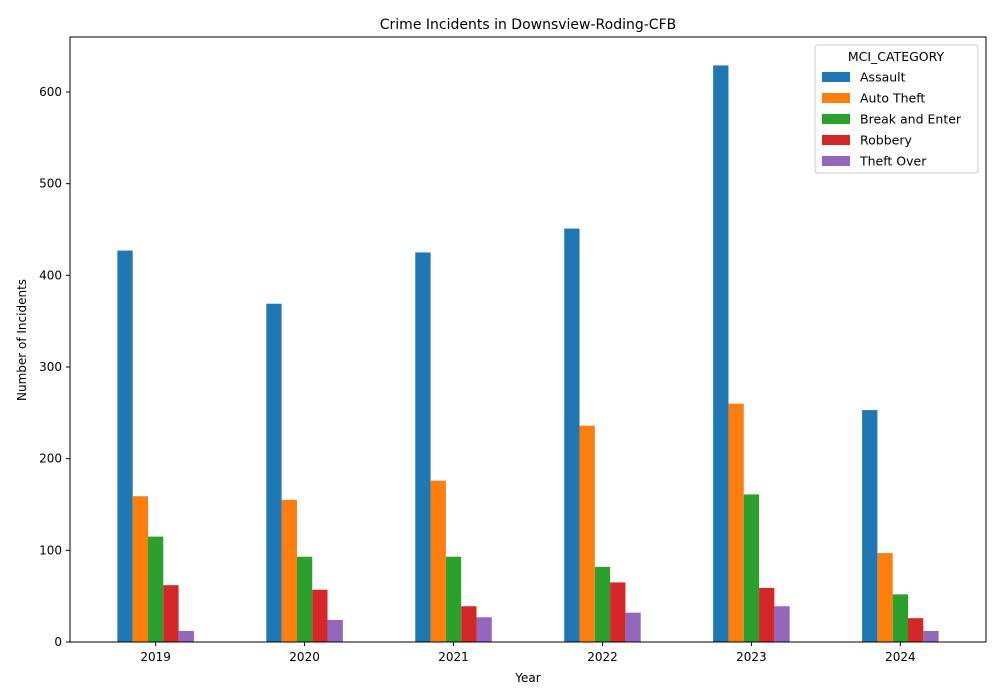  Describe the element at coordinates (528, 25) in the screenshot. I see `chart-title: Crime Incidents in Downsview-Roding-CFB` at that location.